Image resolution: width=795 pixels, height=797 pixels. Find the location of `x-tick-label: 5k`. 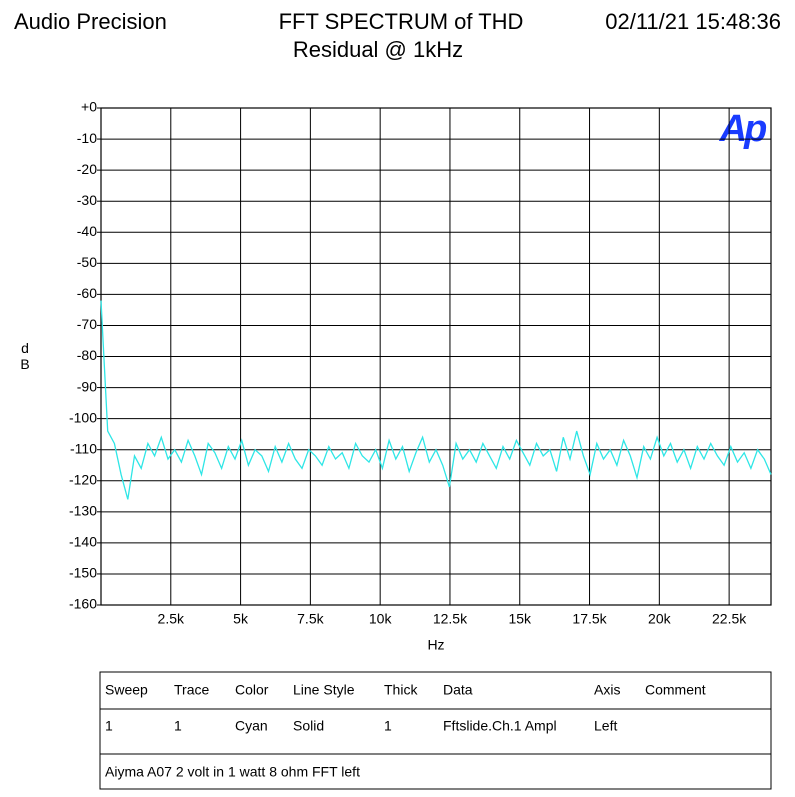

x-tick-label: 5k is located at coordinates (241, 619).